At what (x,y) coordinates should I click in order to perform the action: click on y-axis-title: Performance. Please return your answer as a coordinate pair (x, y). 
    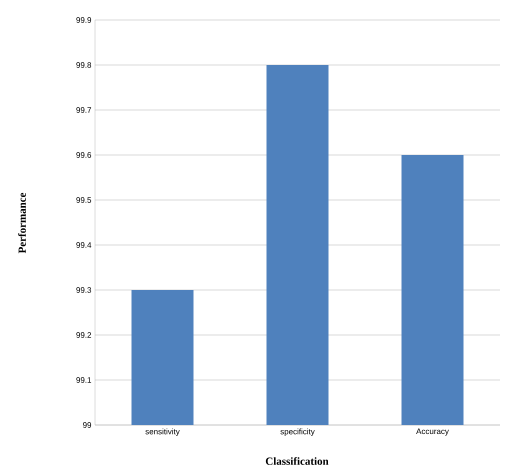
    Looking at the image, I should click on (22, 223).